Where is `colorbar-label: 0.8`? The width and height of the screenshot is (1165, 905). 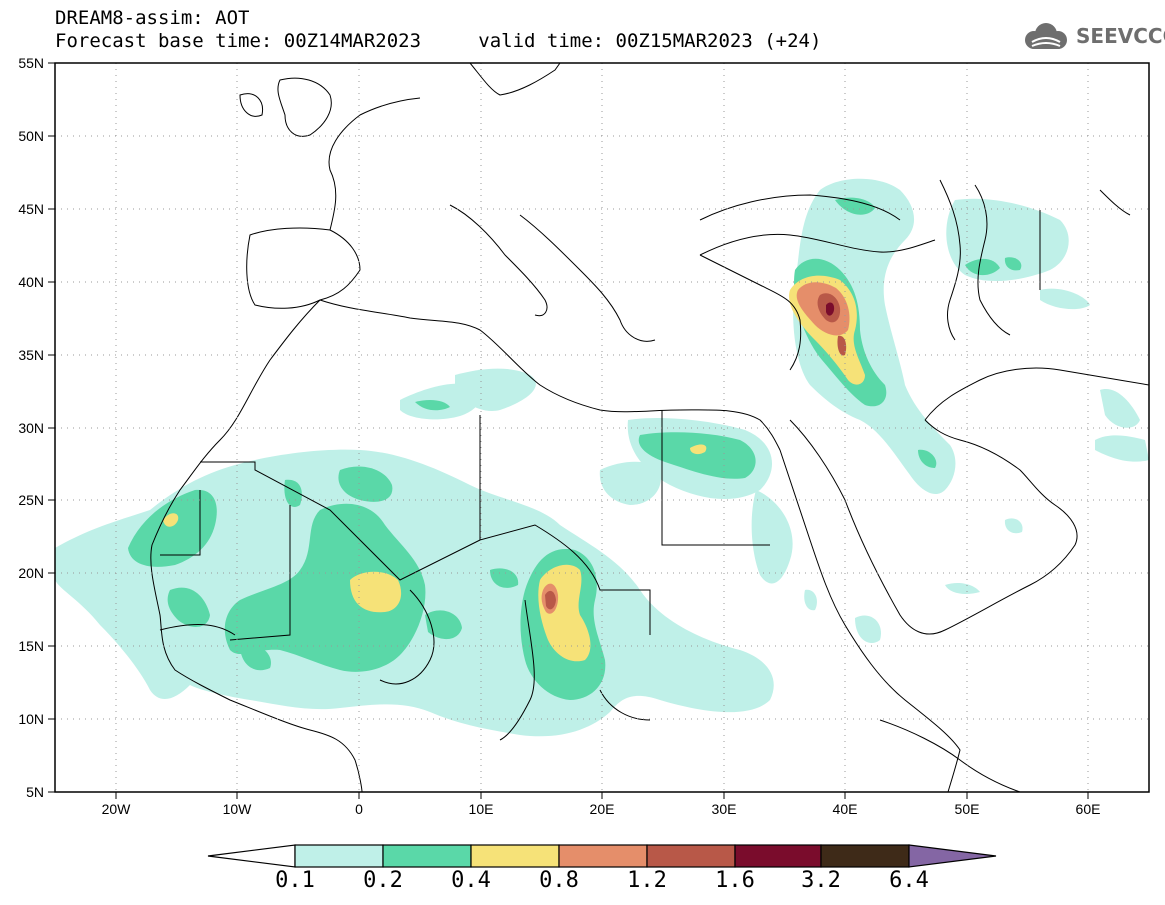 colorbar-label: 0.8 is located at coordinates (559, 880).